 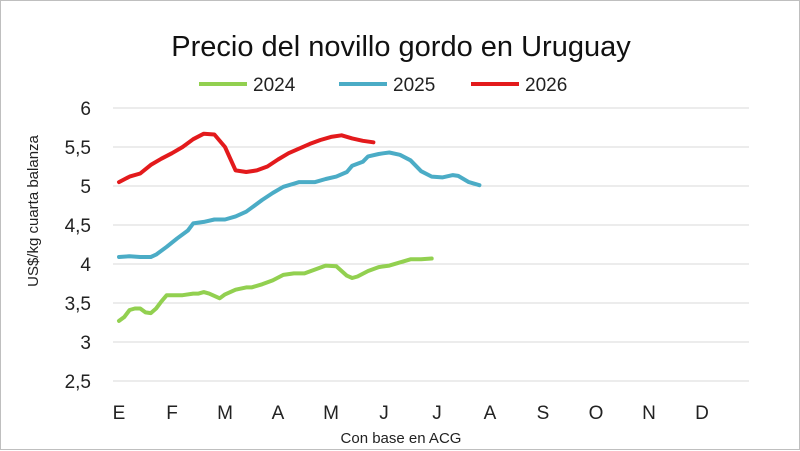 What do you see at coordinates (299, 204) in the screenshot?
I see `series-line-2025` at bounding box center [299, 204].